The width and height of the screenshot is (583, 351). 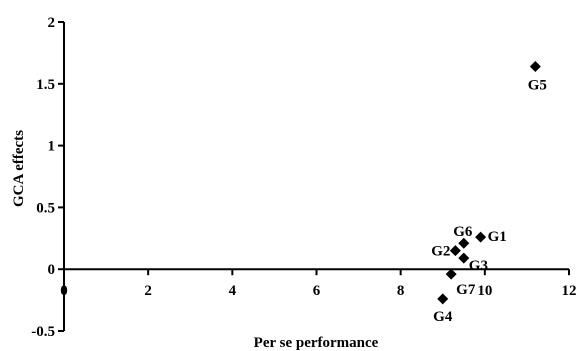 What do you see at coordinates (317, 291) in the screenshot?
I see `x-tick-label: 6` at bounding box center [317, 291].